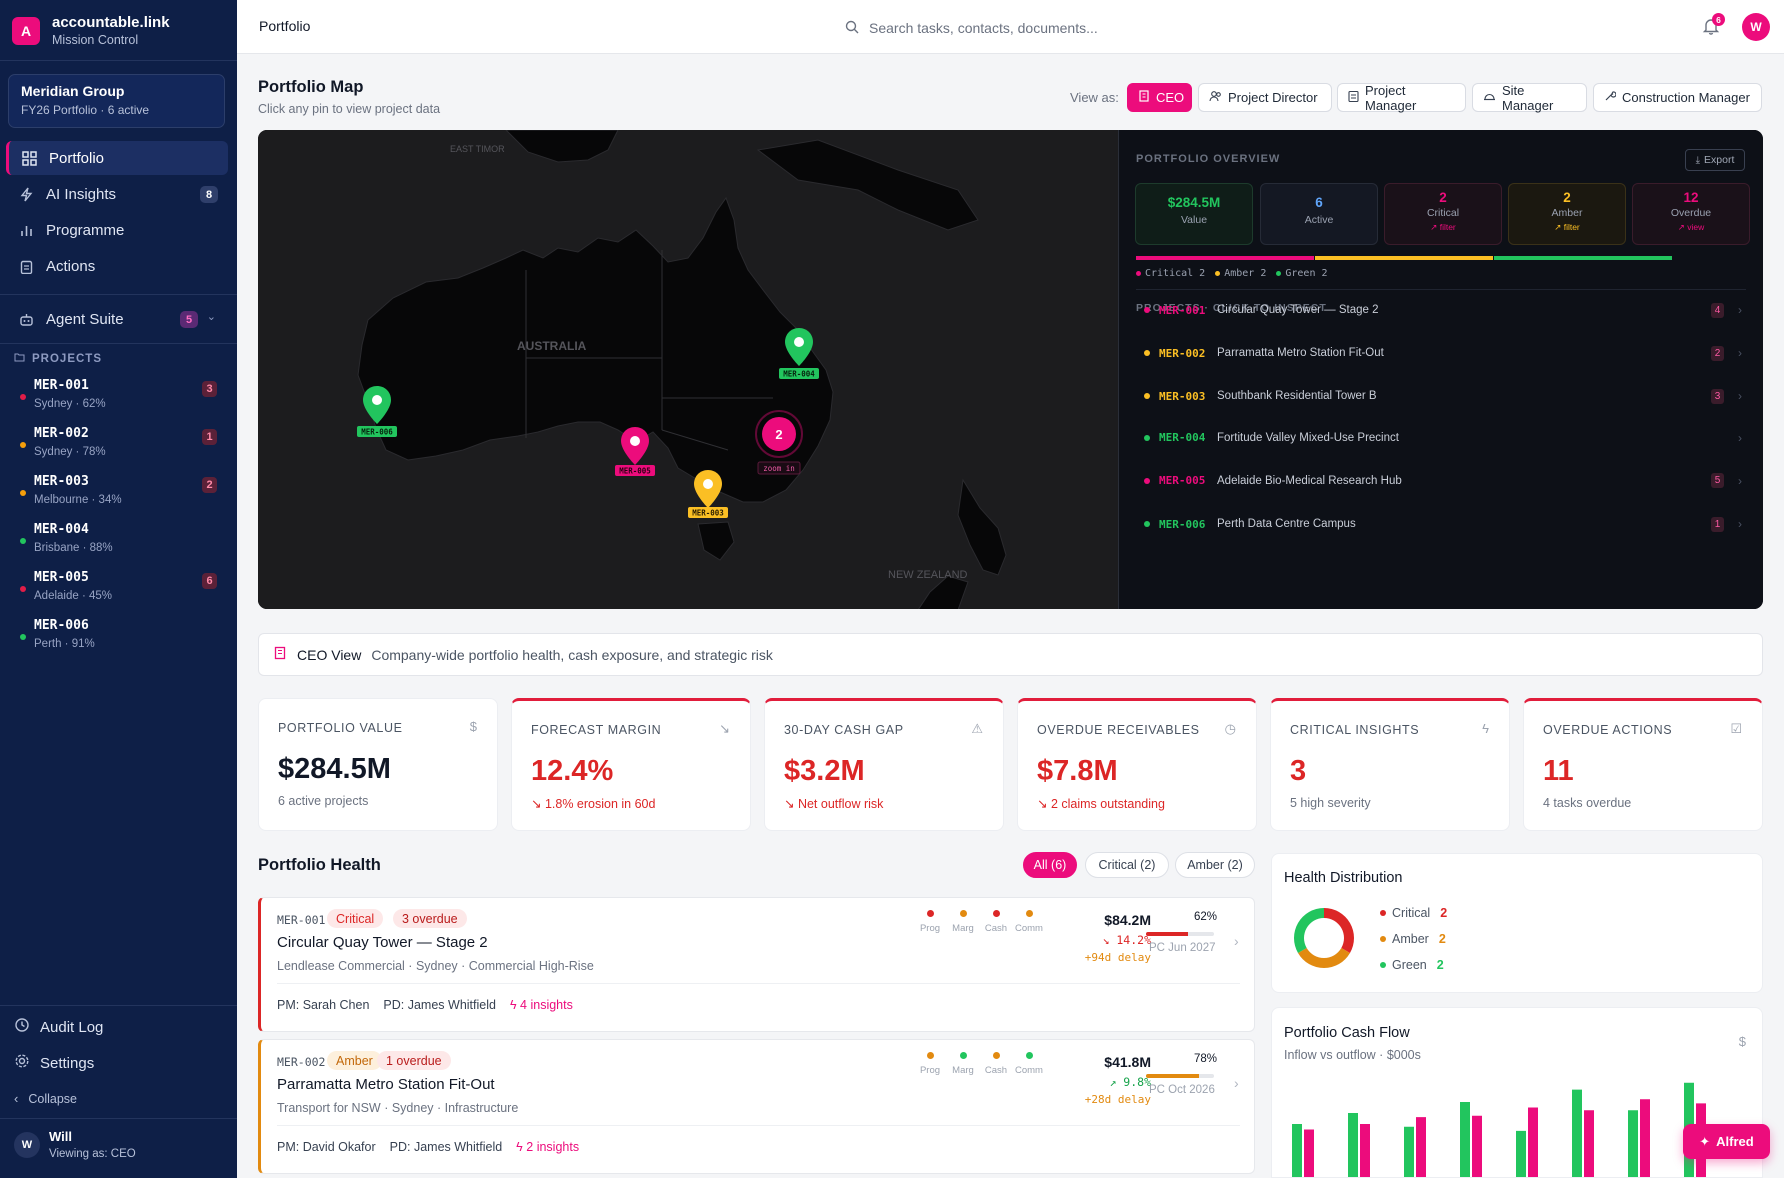 The image size is (1784, 1178). I want to click on legend-critical: Critical 2, so click(1413, 913).